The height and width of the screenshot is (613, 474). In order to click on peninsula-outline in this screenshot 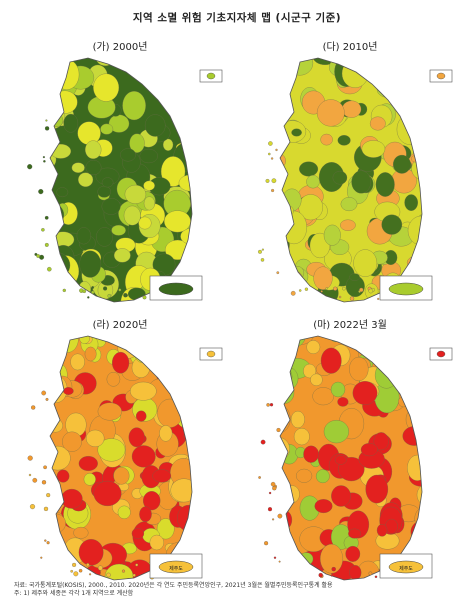, I will do `click(121, 180)`.